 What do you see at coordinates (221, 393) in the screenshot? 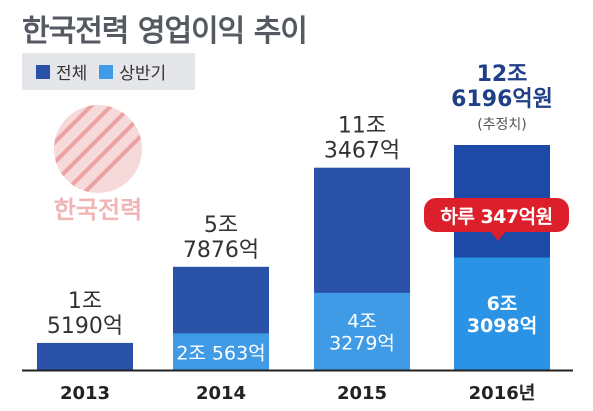
I see `x-tick-label-2014: 2014` at bounding box center [221, 393].